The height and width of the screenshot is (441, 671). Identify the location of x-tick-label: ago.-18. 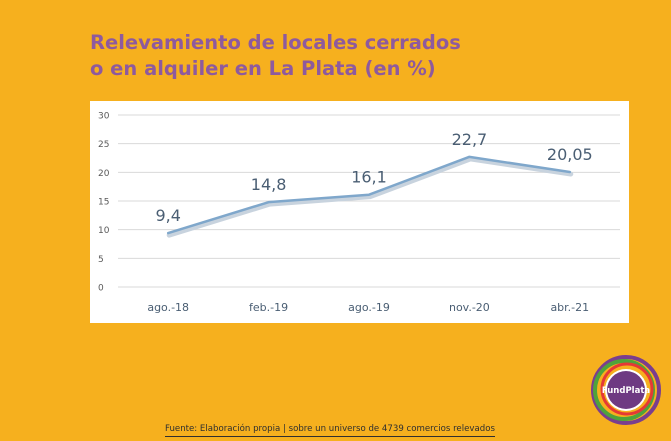
(168, 307).